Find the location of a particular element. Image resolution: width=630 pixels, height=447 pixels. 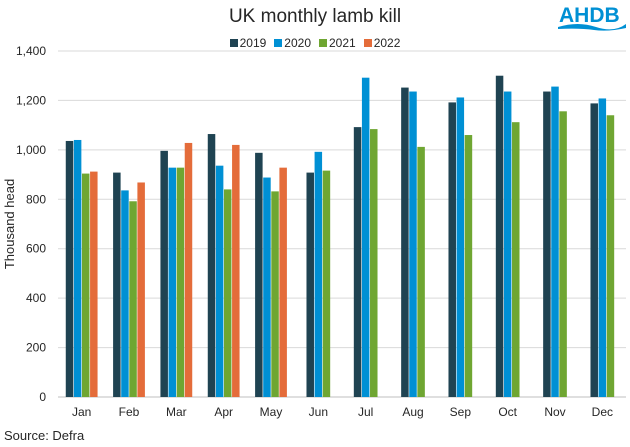

bar-2019-Jun is located at coordinates (310, 284).